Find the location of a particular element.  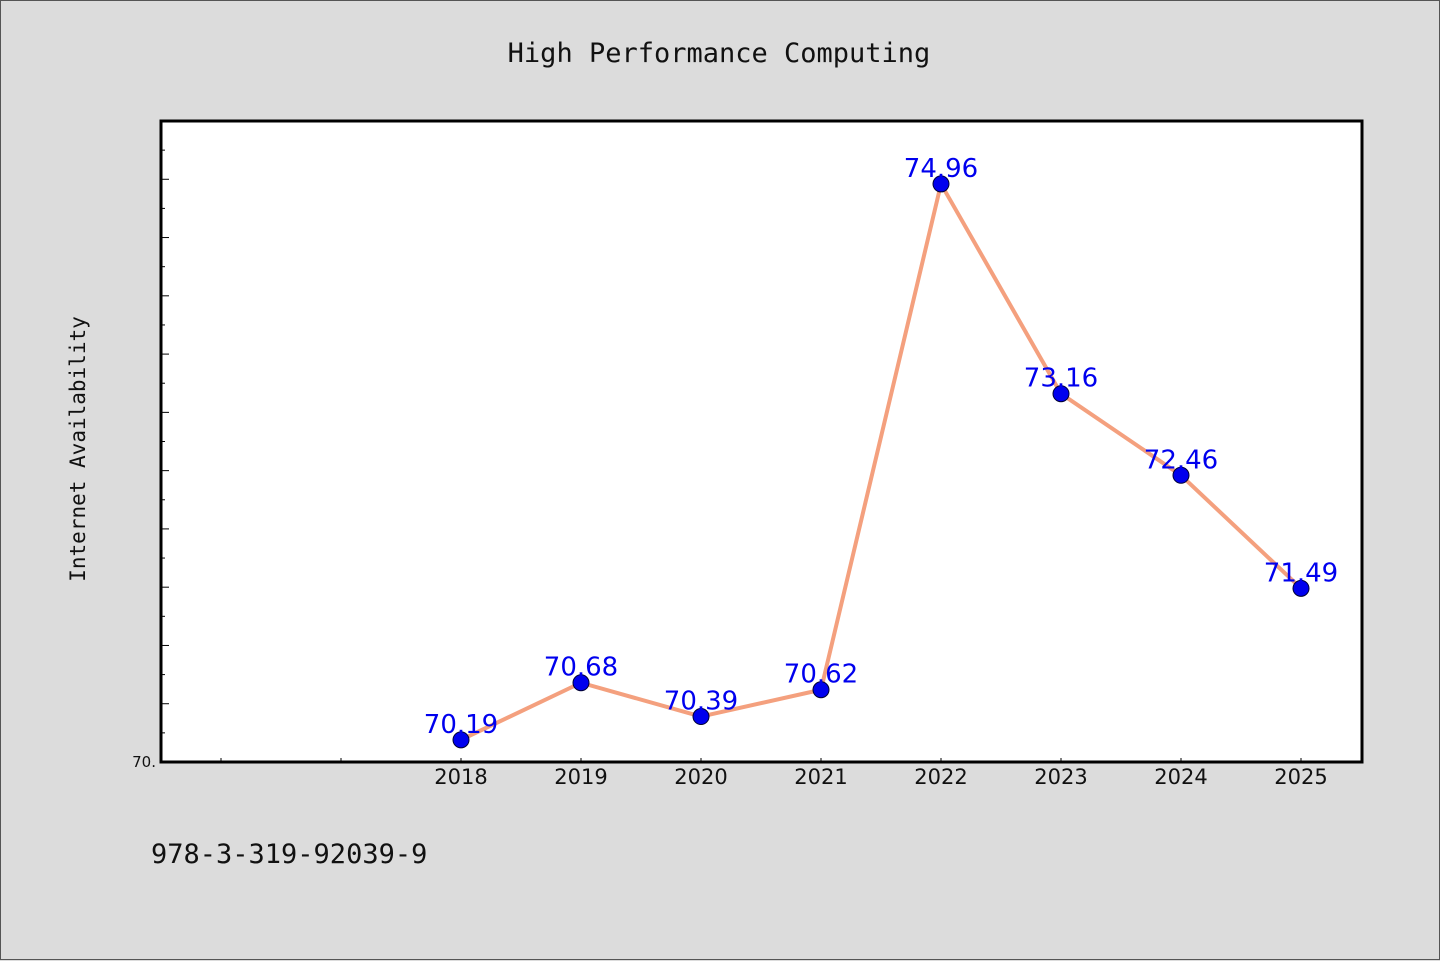

data-label: 73.16 is located at coordinates (1061, 379).